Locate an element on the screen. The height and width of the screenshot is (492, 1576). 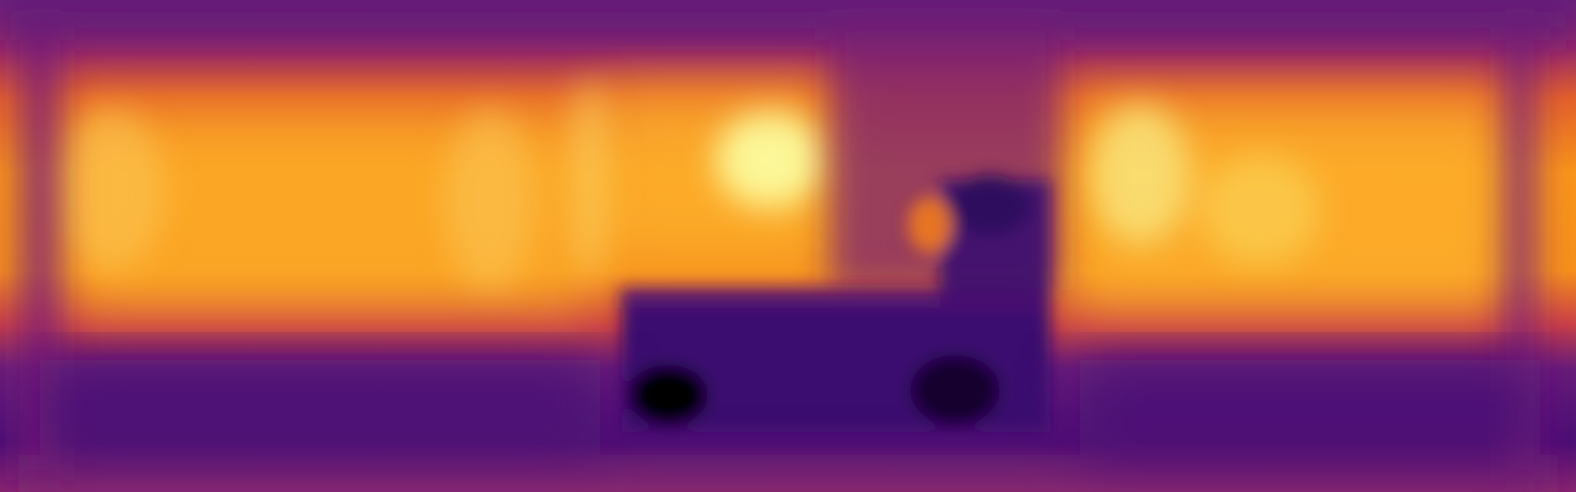
floor-left is located at coordinates (320, 405).